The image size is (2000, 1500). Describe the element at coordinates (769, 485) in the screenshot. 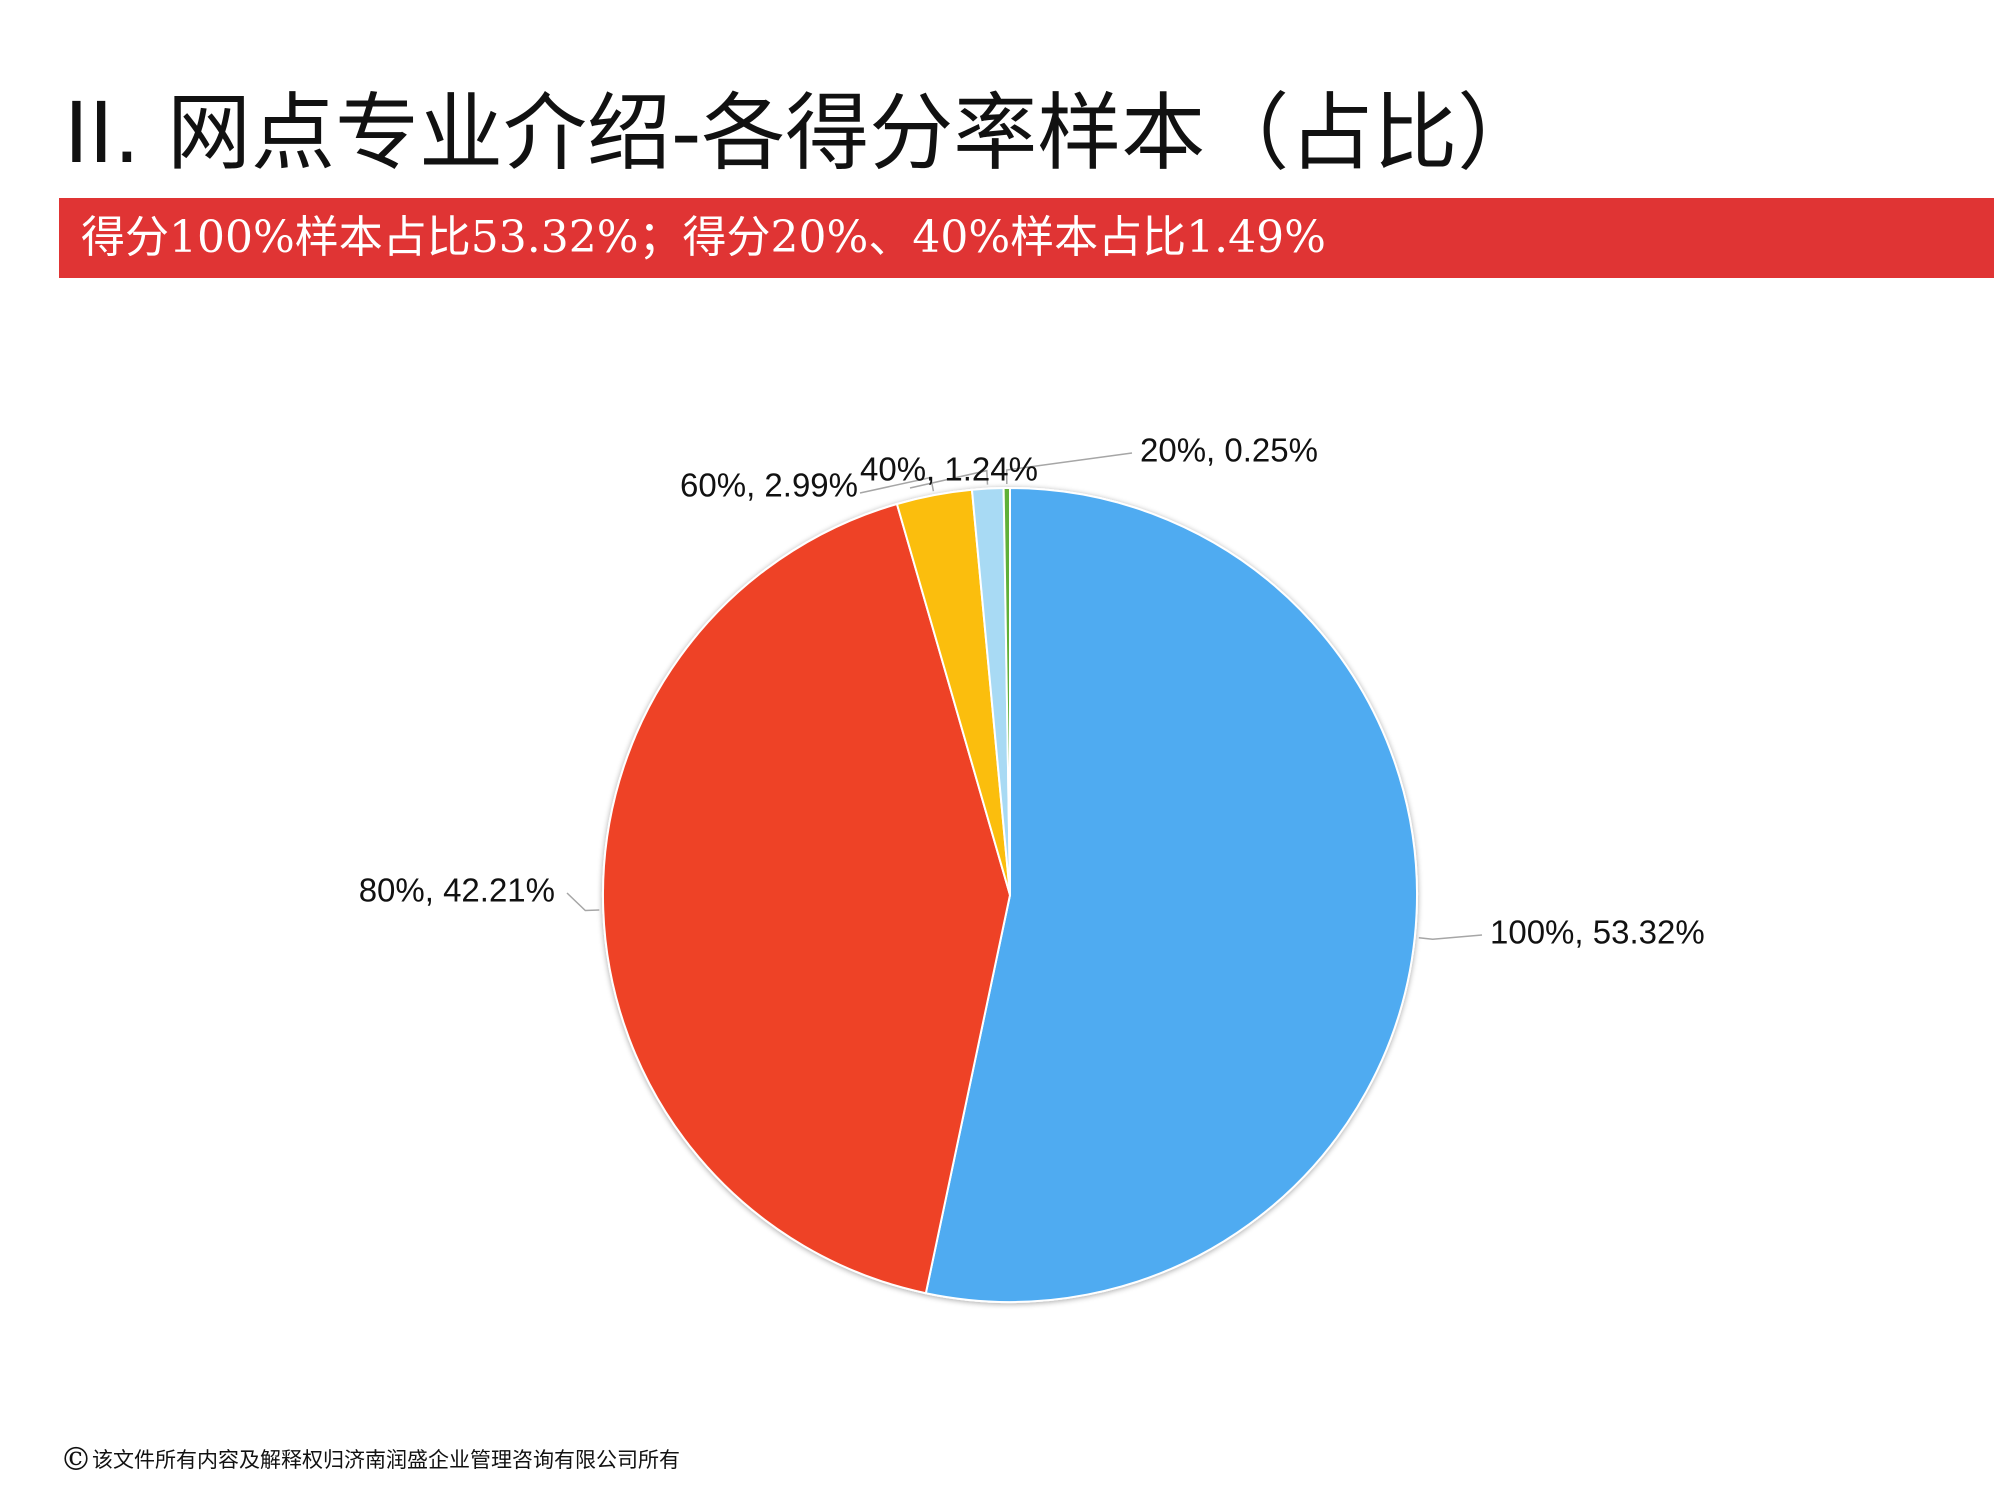

I see `data-label-60: 60%, 2.99%` at that location.